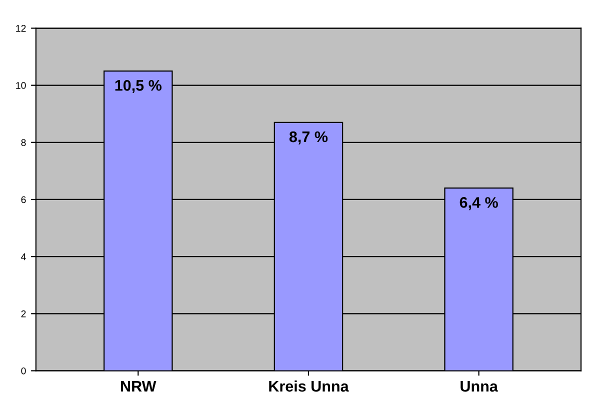  Describe the element at coordinates (309, 386) in the screenshot. I see `x-tick-label: Kreis Unna` at that location.